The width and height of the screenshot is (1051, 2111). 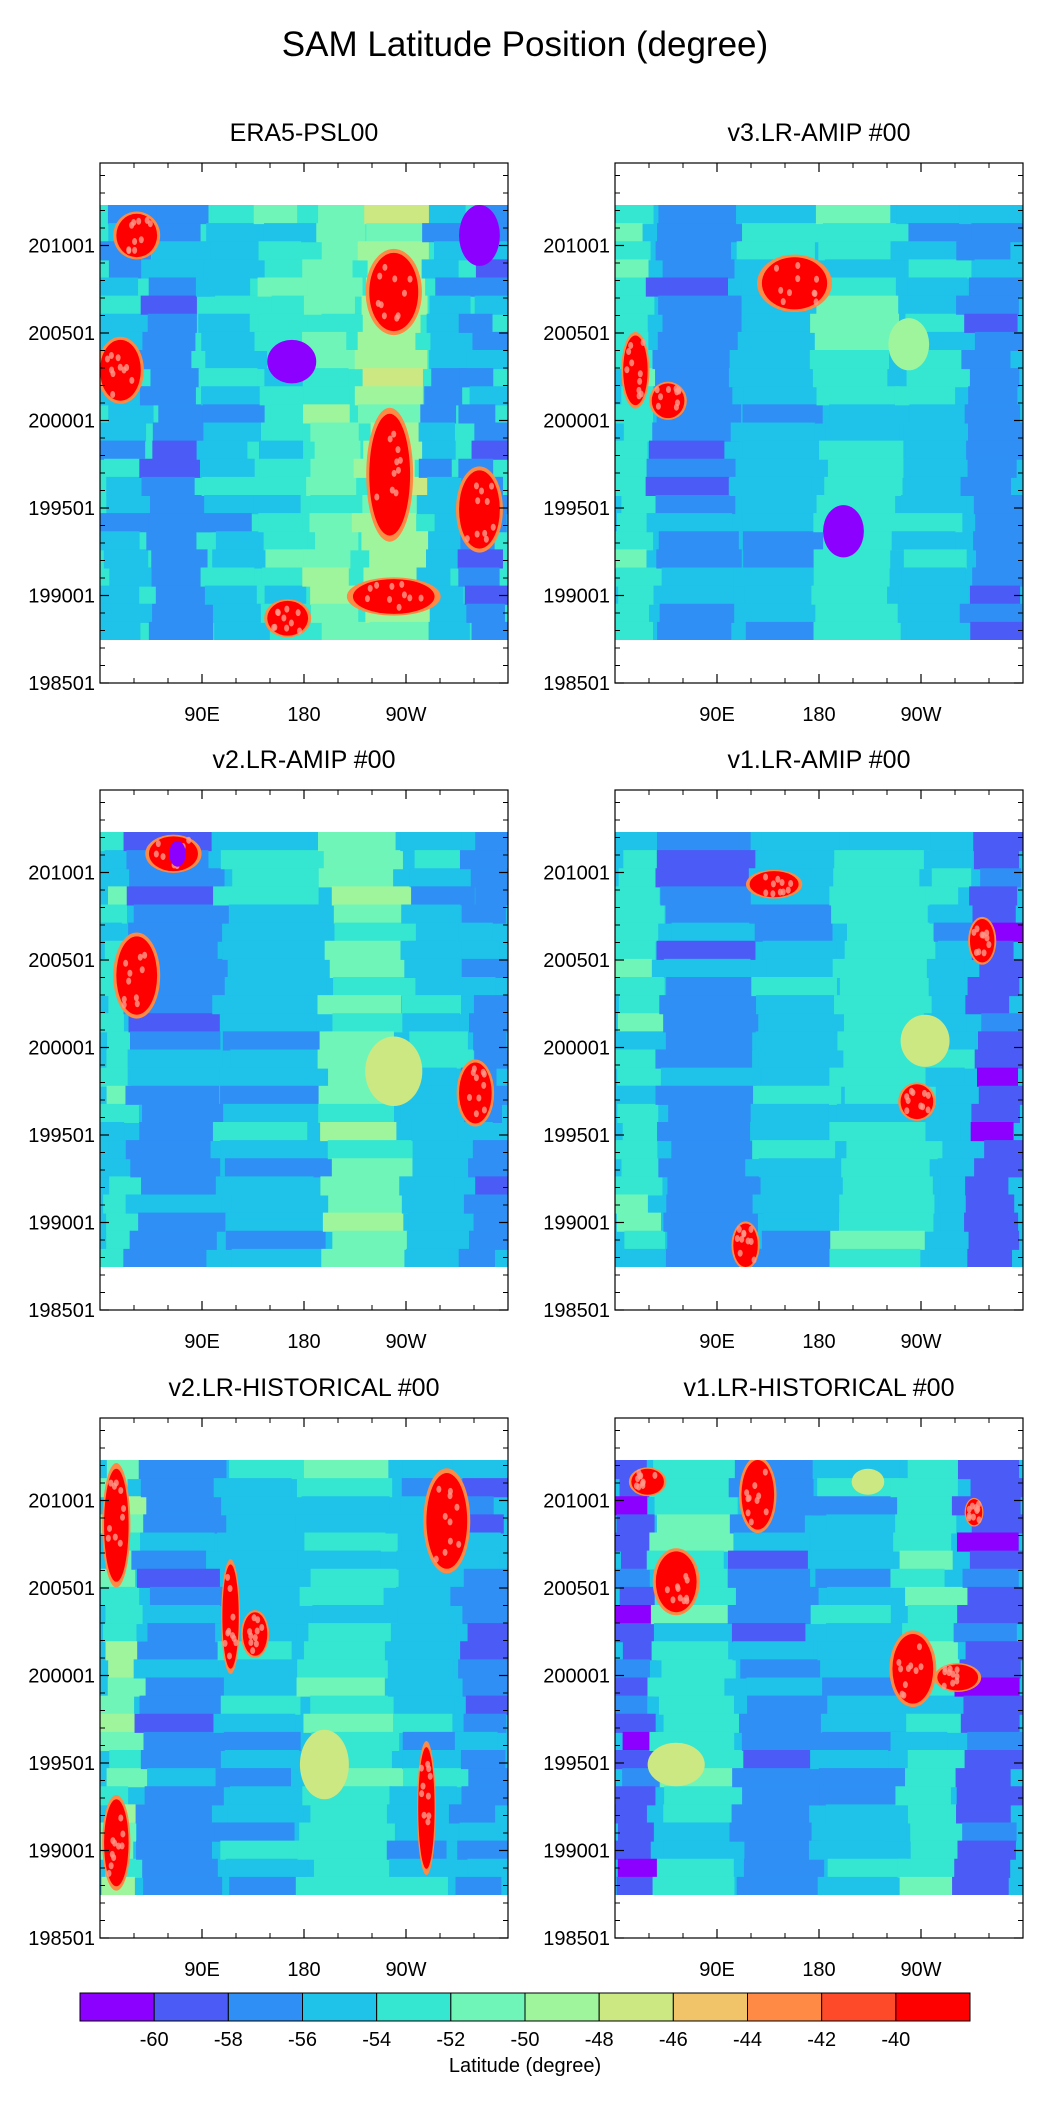 What do you see at coordinates (393, 596) in the screenshot?
I see `contour-blob` at bounding box center [393, 596].